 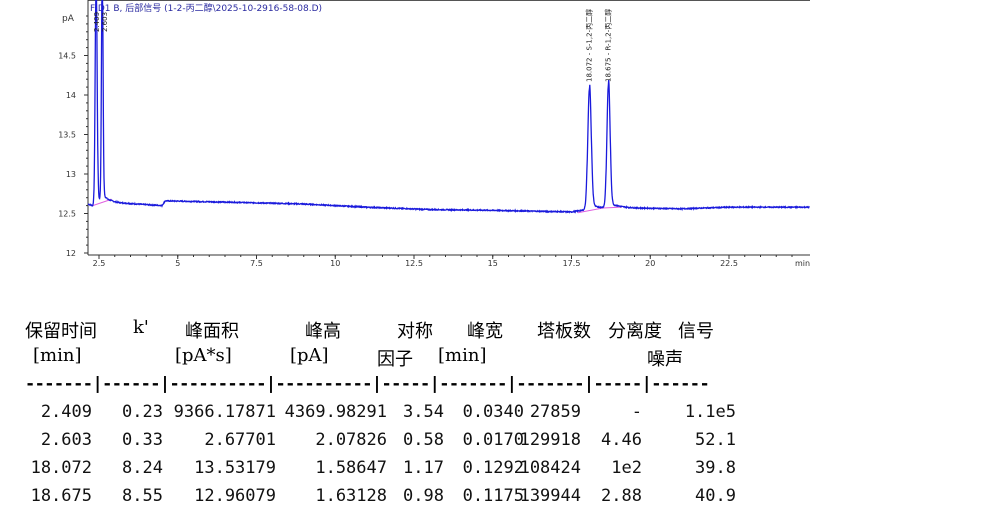 I want to click on y-tick-label: 12, so click(x=71, y=253).